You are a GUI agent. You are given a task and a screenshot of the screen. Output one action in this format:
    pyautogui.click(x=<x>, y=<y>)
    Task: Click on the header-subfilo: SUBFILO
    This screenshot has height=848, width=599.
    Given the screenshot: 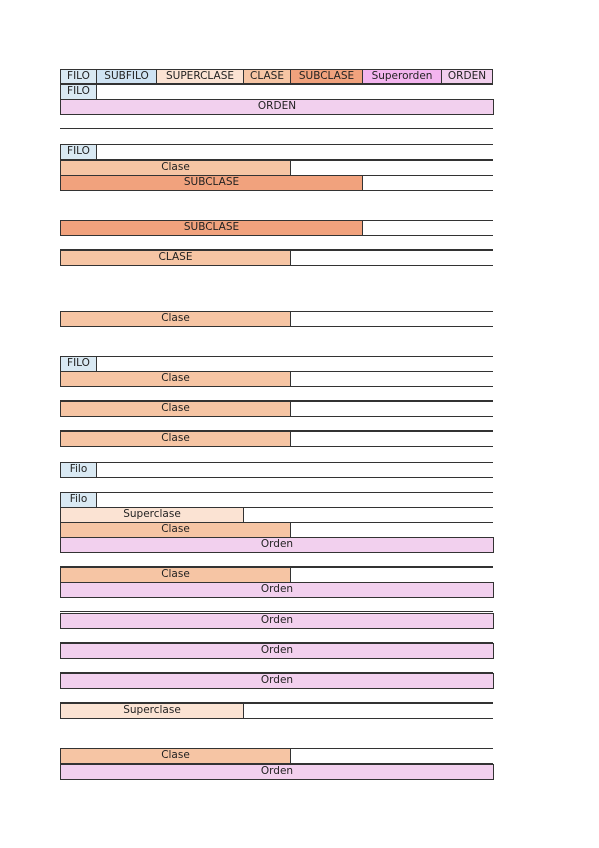 What is the action you would take?
    pyautogui.click(x=126, y=76)
    